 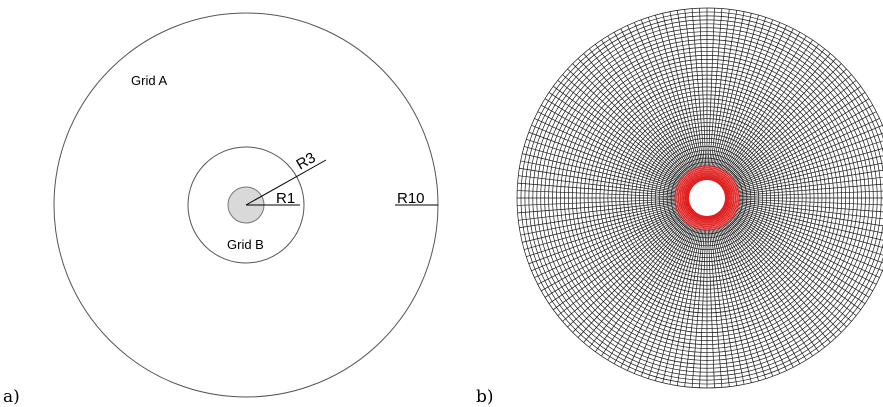 What do you see at coordinates (286, 182) in the screenshot?
I see `r3-radius-line` at bounding box center [286, 182].